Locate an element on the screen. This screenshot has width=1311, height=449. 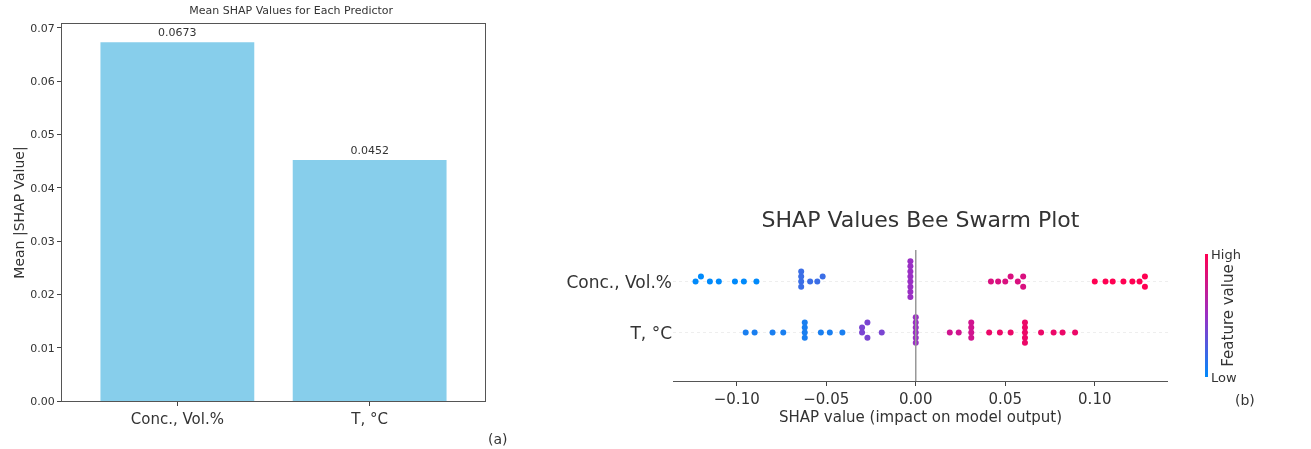
x-tick-label: −0.10 is located at coordinates (736, 399).